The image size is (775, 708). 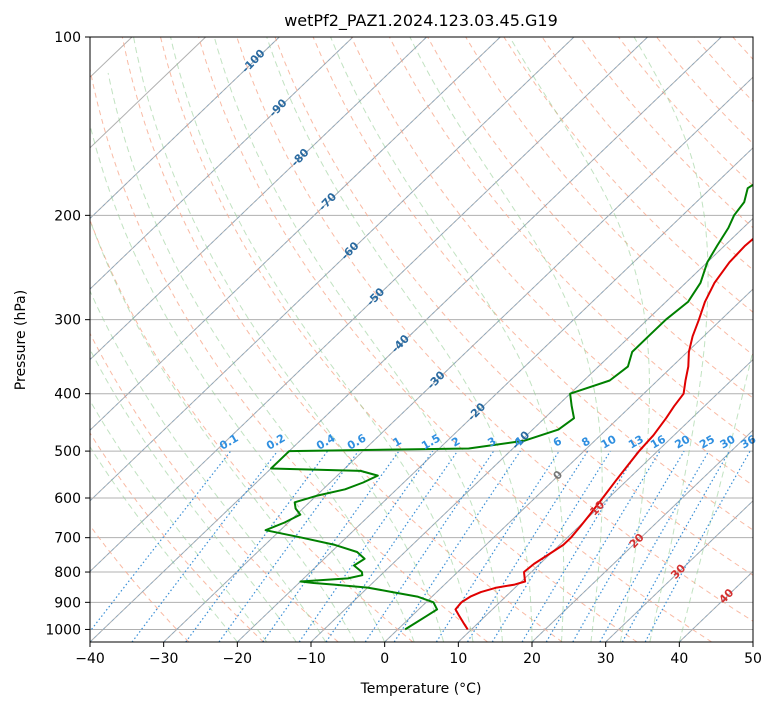 I want to click on mixing-ratio-label: 8, so click(x=585, y=442).